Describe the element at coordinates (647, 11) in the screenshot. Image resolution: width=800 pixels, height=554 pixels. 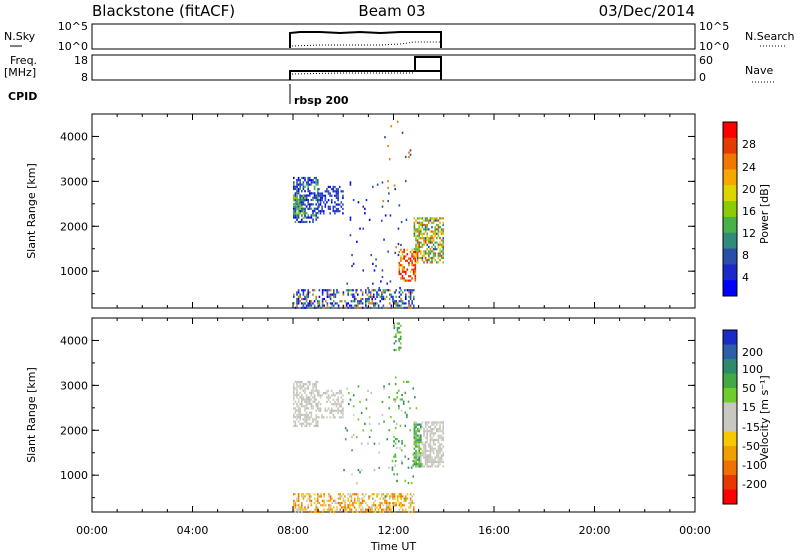
I see `date-title: 03/Dec/2014` at that location.